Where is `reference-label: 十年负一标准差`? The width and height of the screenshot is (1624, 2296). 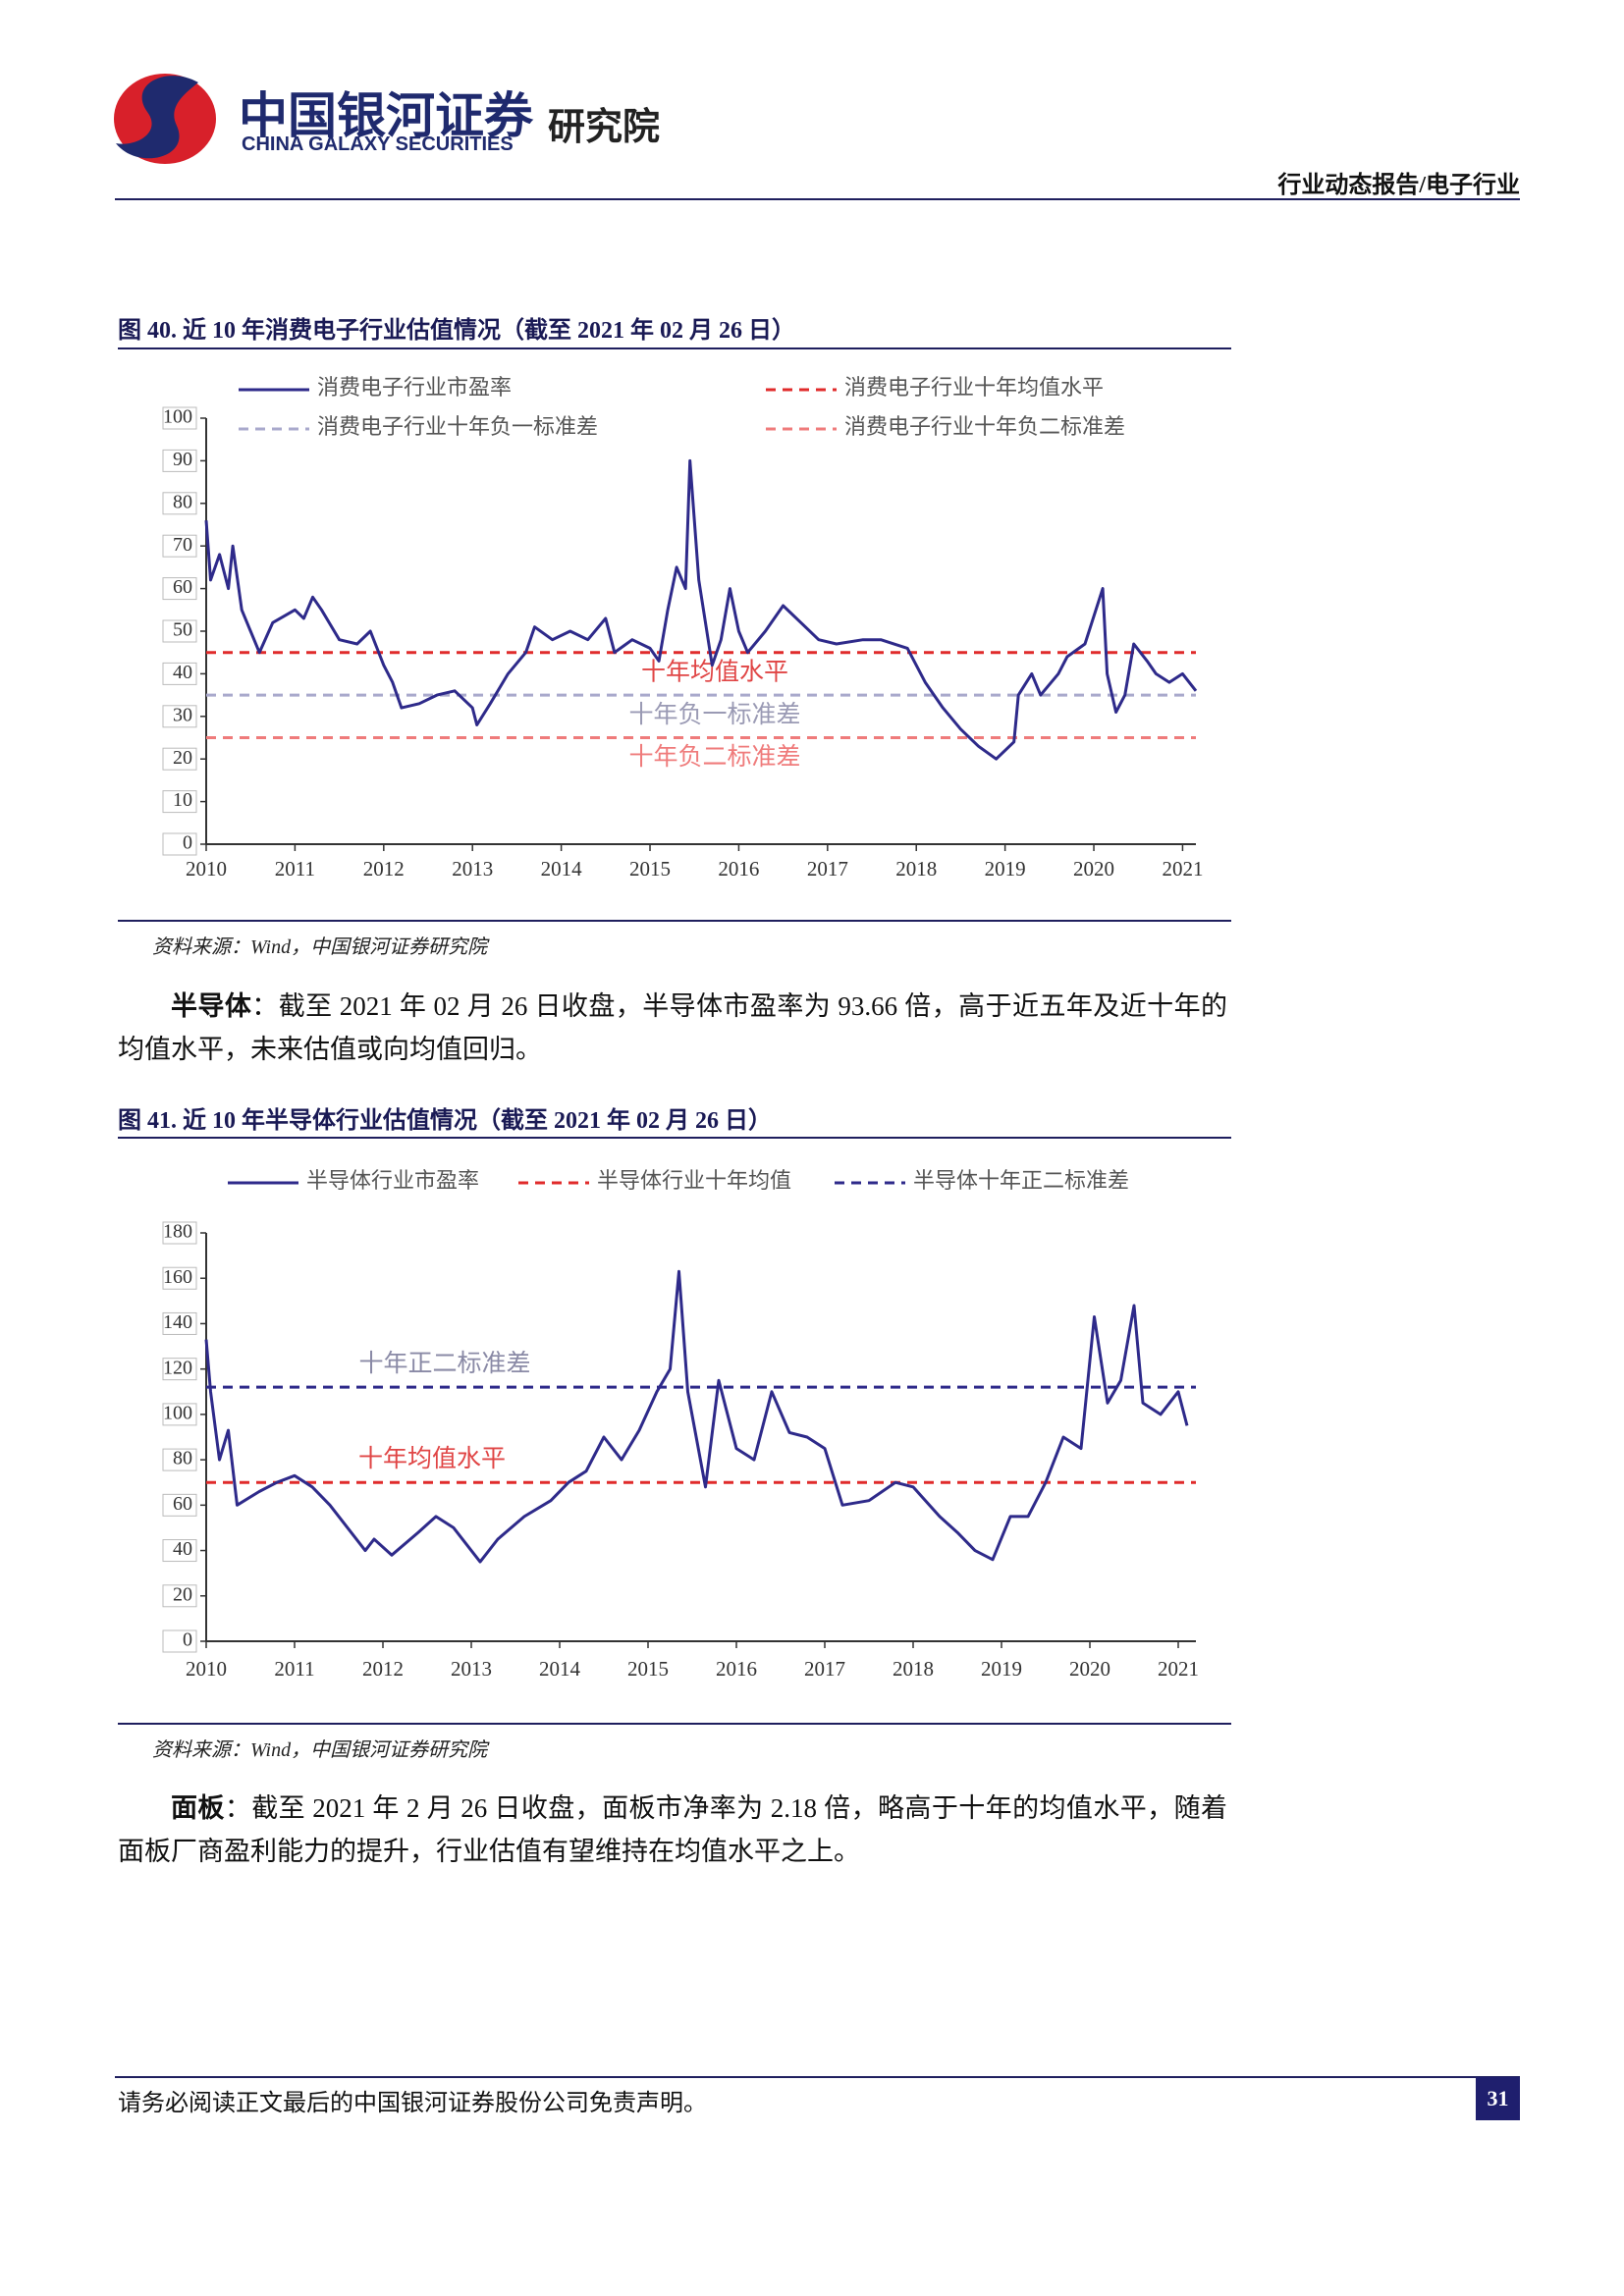 reference-label: 十年负一标准差 is located at coordinates (714, 715).